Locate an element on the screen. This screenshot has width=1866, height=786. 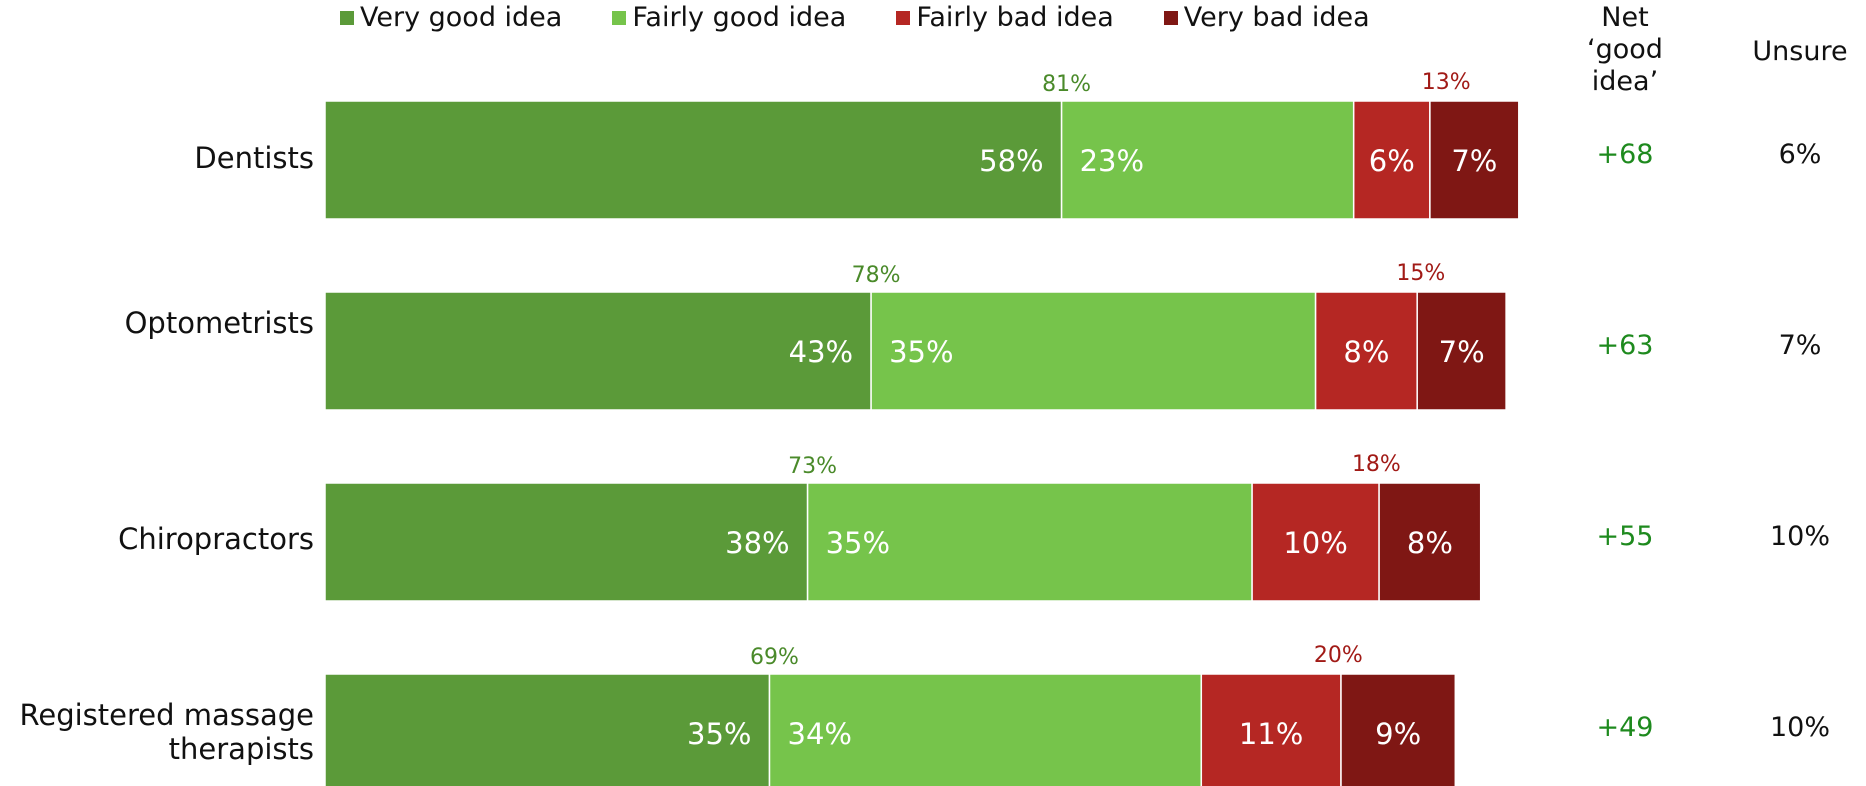
bad-total-label: 20% is located at coordinates (1338, 655).